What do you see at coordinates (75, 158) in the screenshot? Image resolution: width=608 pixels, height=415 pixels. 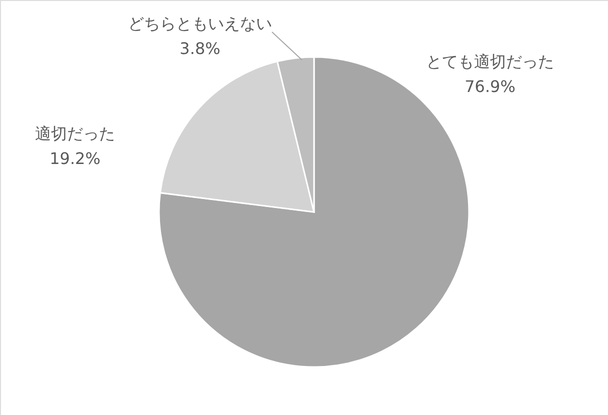 I see `data-label: 19.2%` at bounding box center [75, 158].